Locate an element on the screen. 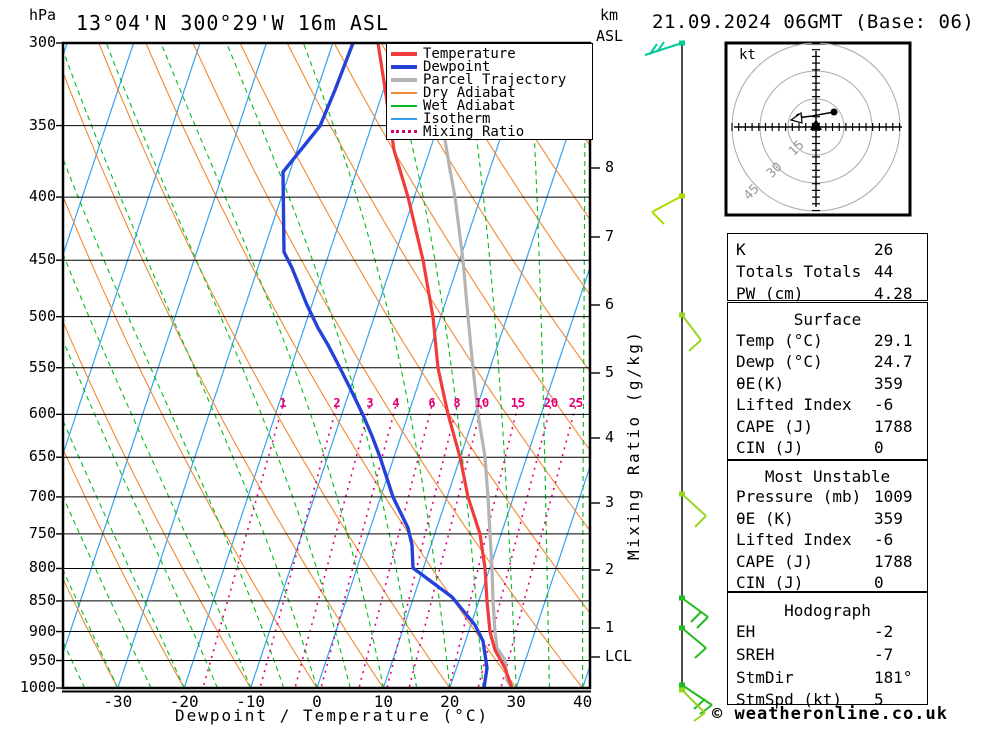 The height and width of the screenshot is (733, 1000). table-row-value: 24.7 is located at coordinates (893, 361).